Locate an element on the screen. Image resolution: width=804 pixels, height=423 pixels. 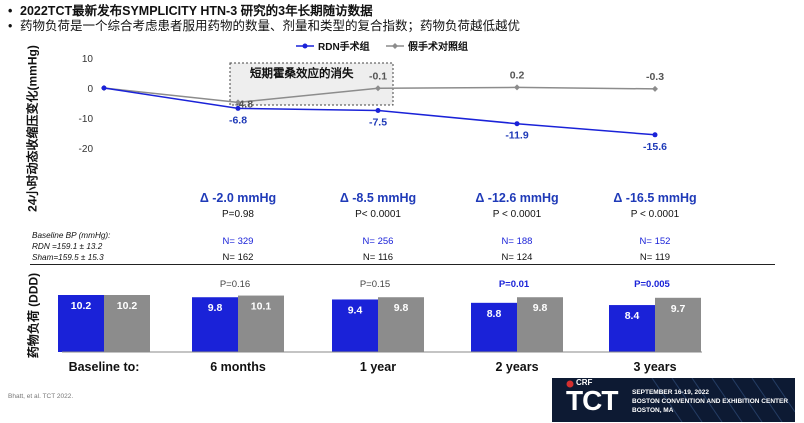
data-label: -11.9 is located at coordinates (517, 136).